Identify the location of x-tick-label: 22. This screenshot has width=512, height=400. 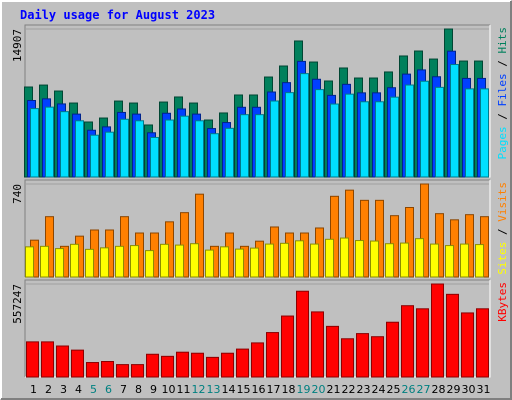
(349, 389).